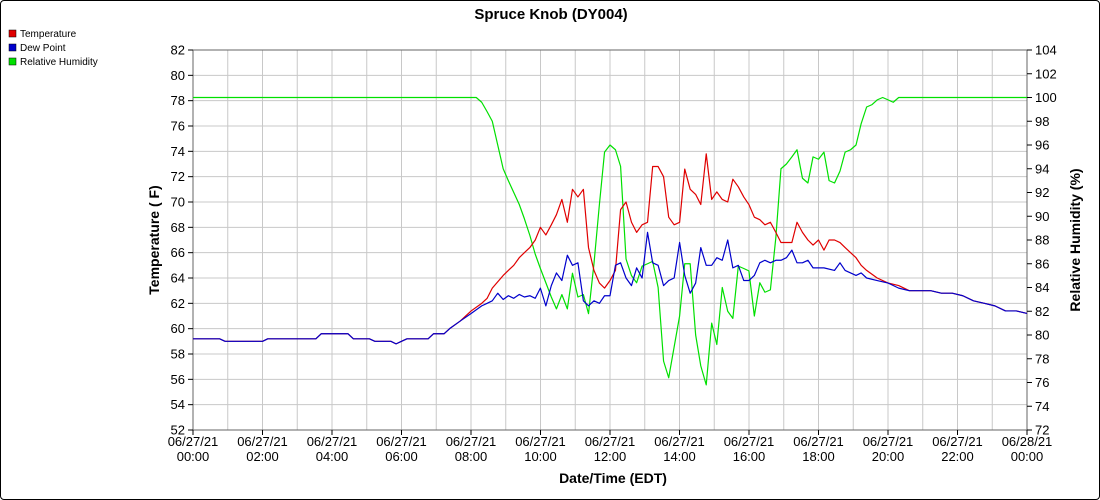 Image resolution: width=1100 pixels, height=500 pixels. What do you see at coordinates (610, 456) in the screenshot?
I see `x-tick-time: 12:00` at bounding box center [610, 456].